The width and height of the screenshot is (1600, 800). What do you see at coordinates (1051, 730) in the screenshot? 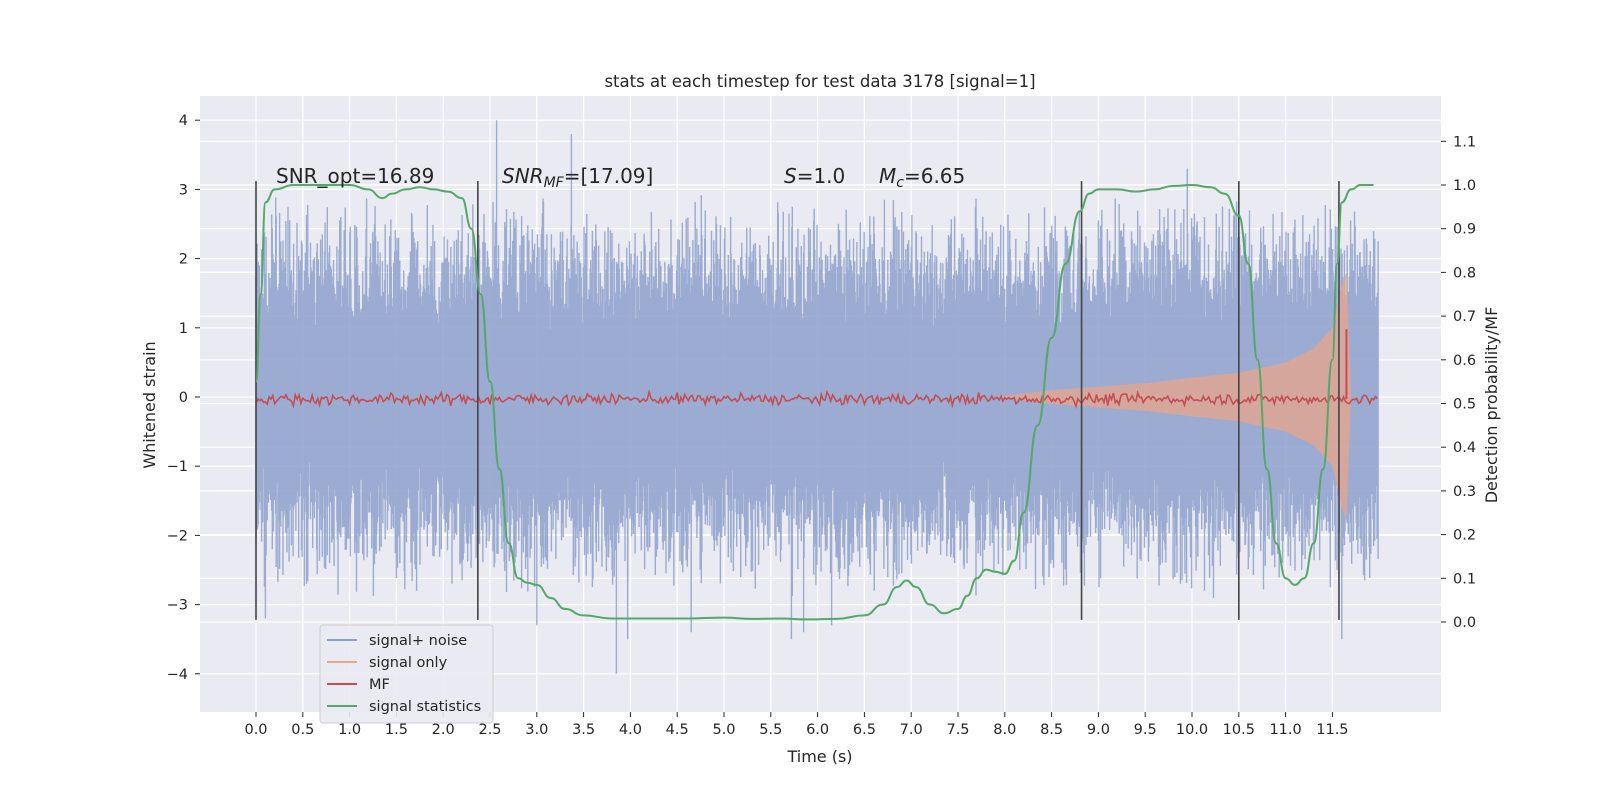
I see `x-tick-label: 8.5` at bounding box center [1051, 730].